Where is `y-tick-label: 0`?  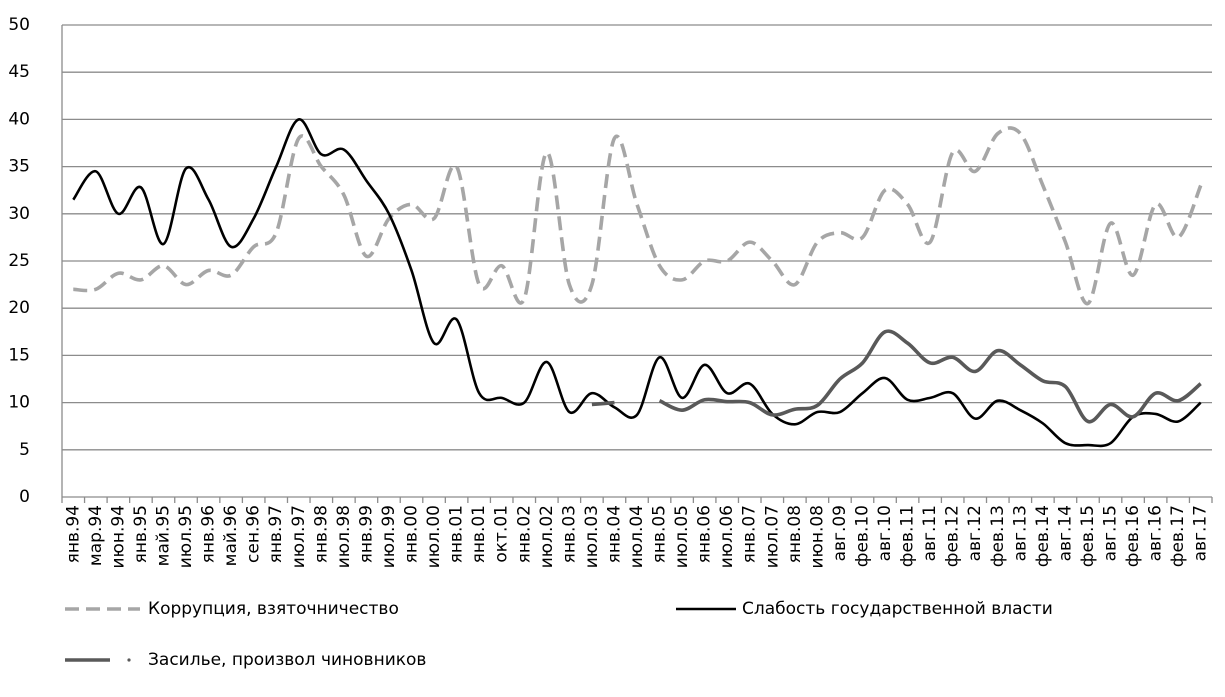 y-tick-label: 0 is located at coordinates (24, 497).